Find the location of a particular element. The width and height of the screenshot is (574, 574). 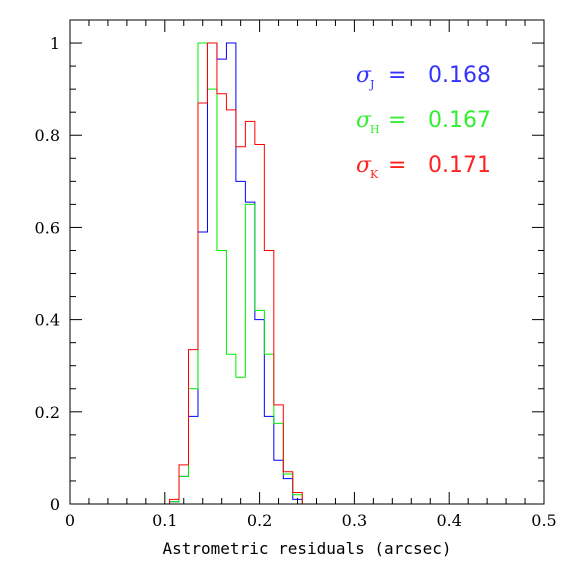

legend-subscript: J is located at coordinates (371, 84).